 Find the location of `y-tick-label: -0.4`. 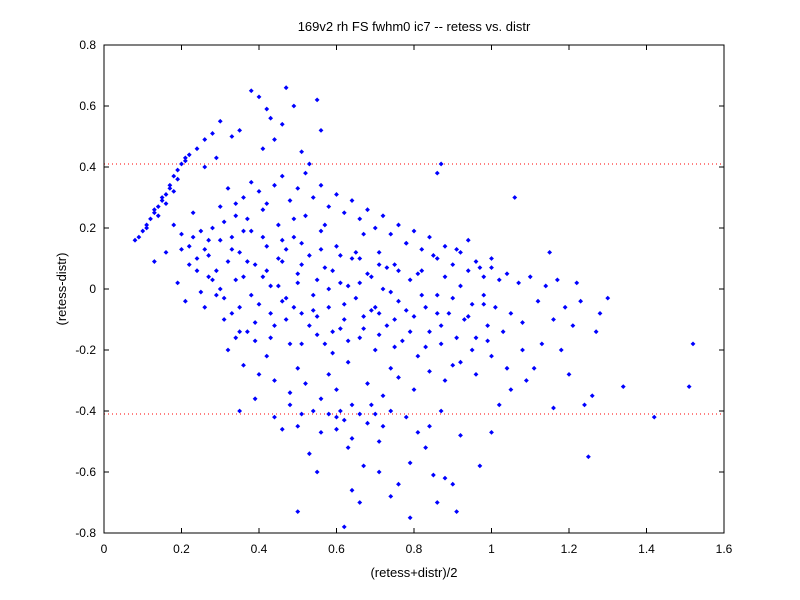

y-tick-label: -0.4 is located at coordinates (85, 411).